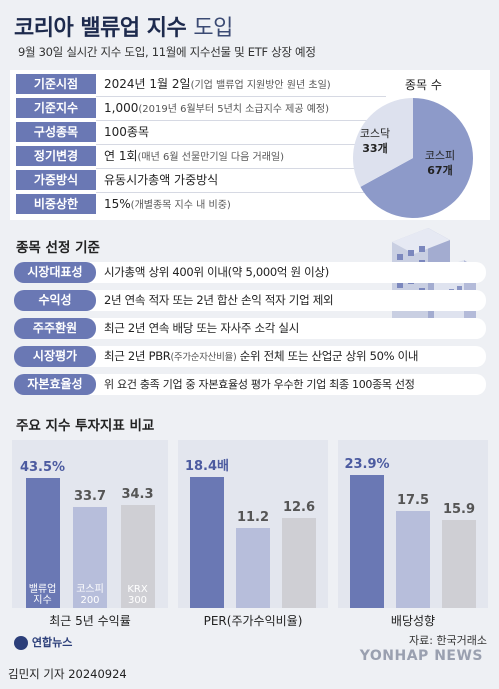 The height and width of the screenshot is (689, 499). What do you see at coordinates (100, 28) in the screenshot?
I see `title-main: 코리아 밸류업 지수` at bounding box center [100, 28].